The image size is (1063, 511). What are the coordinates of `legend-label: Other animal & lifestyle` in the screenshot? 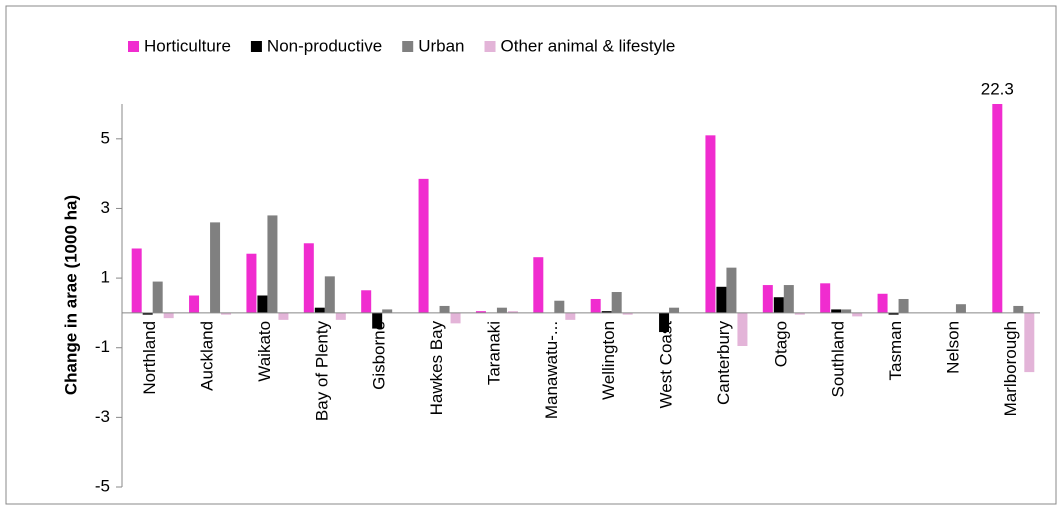 It's located at (588, 45).